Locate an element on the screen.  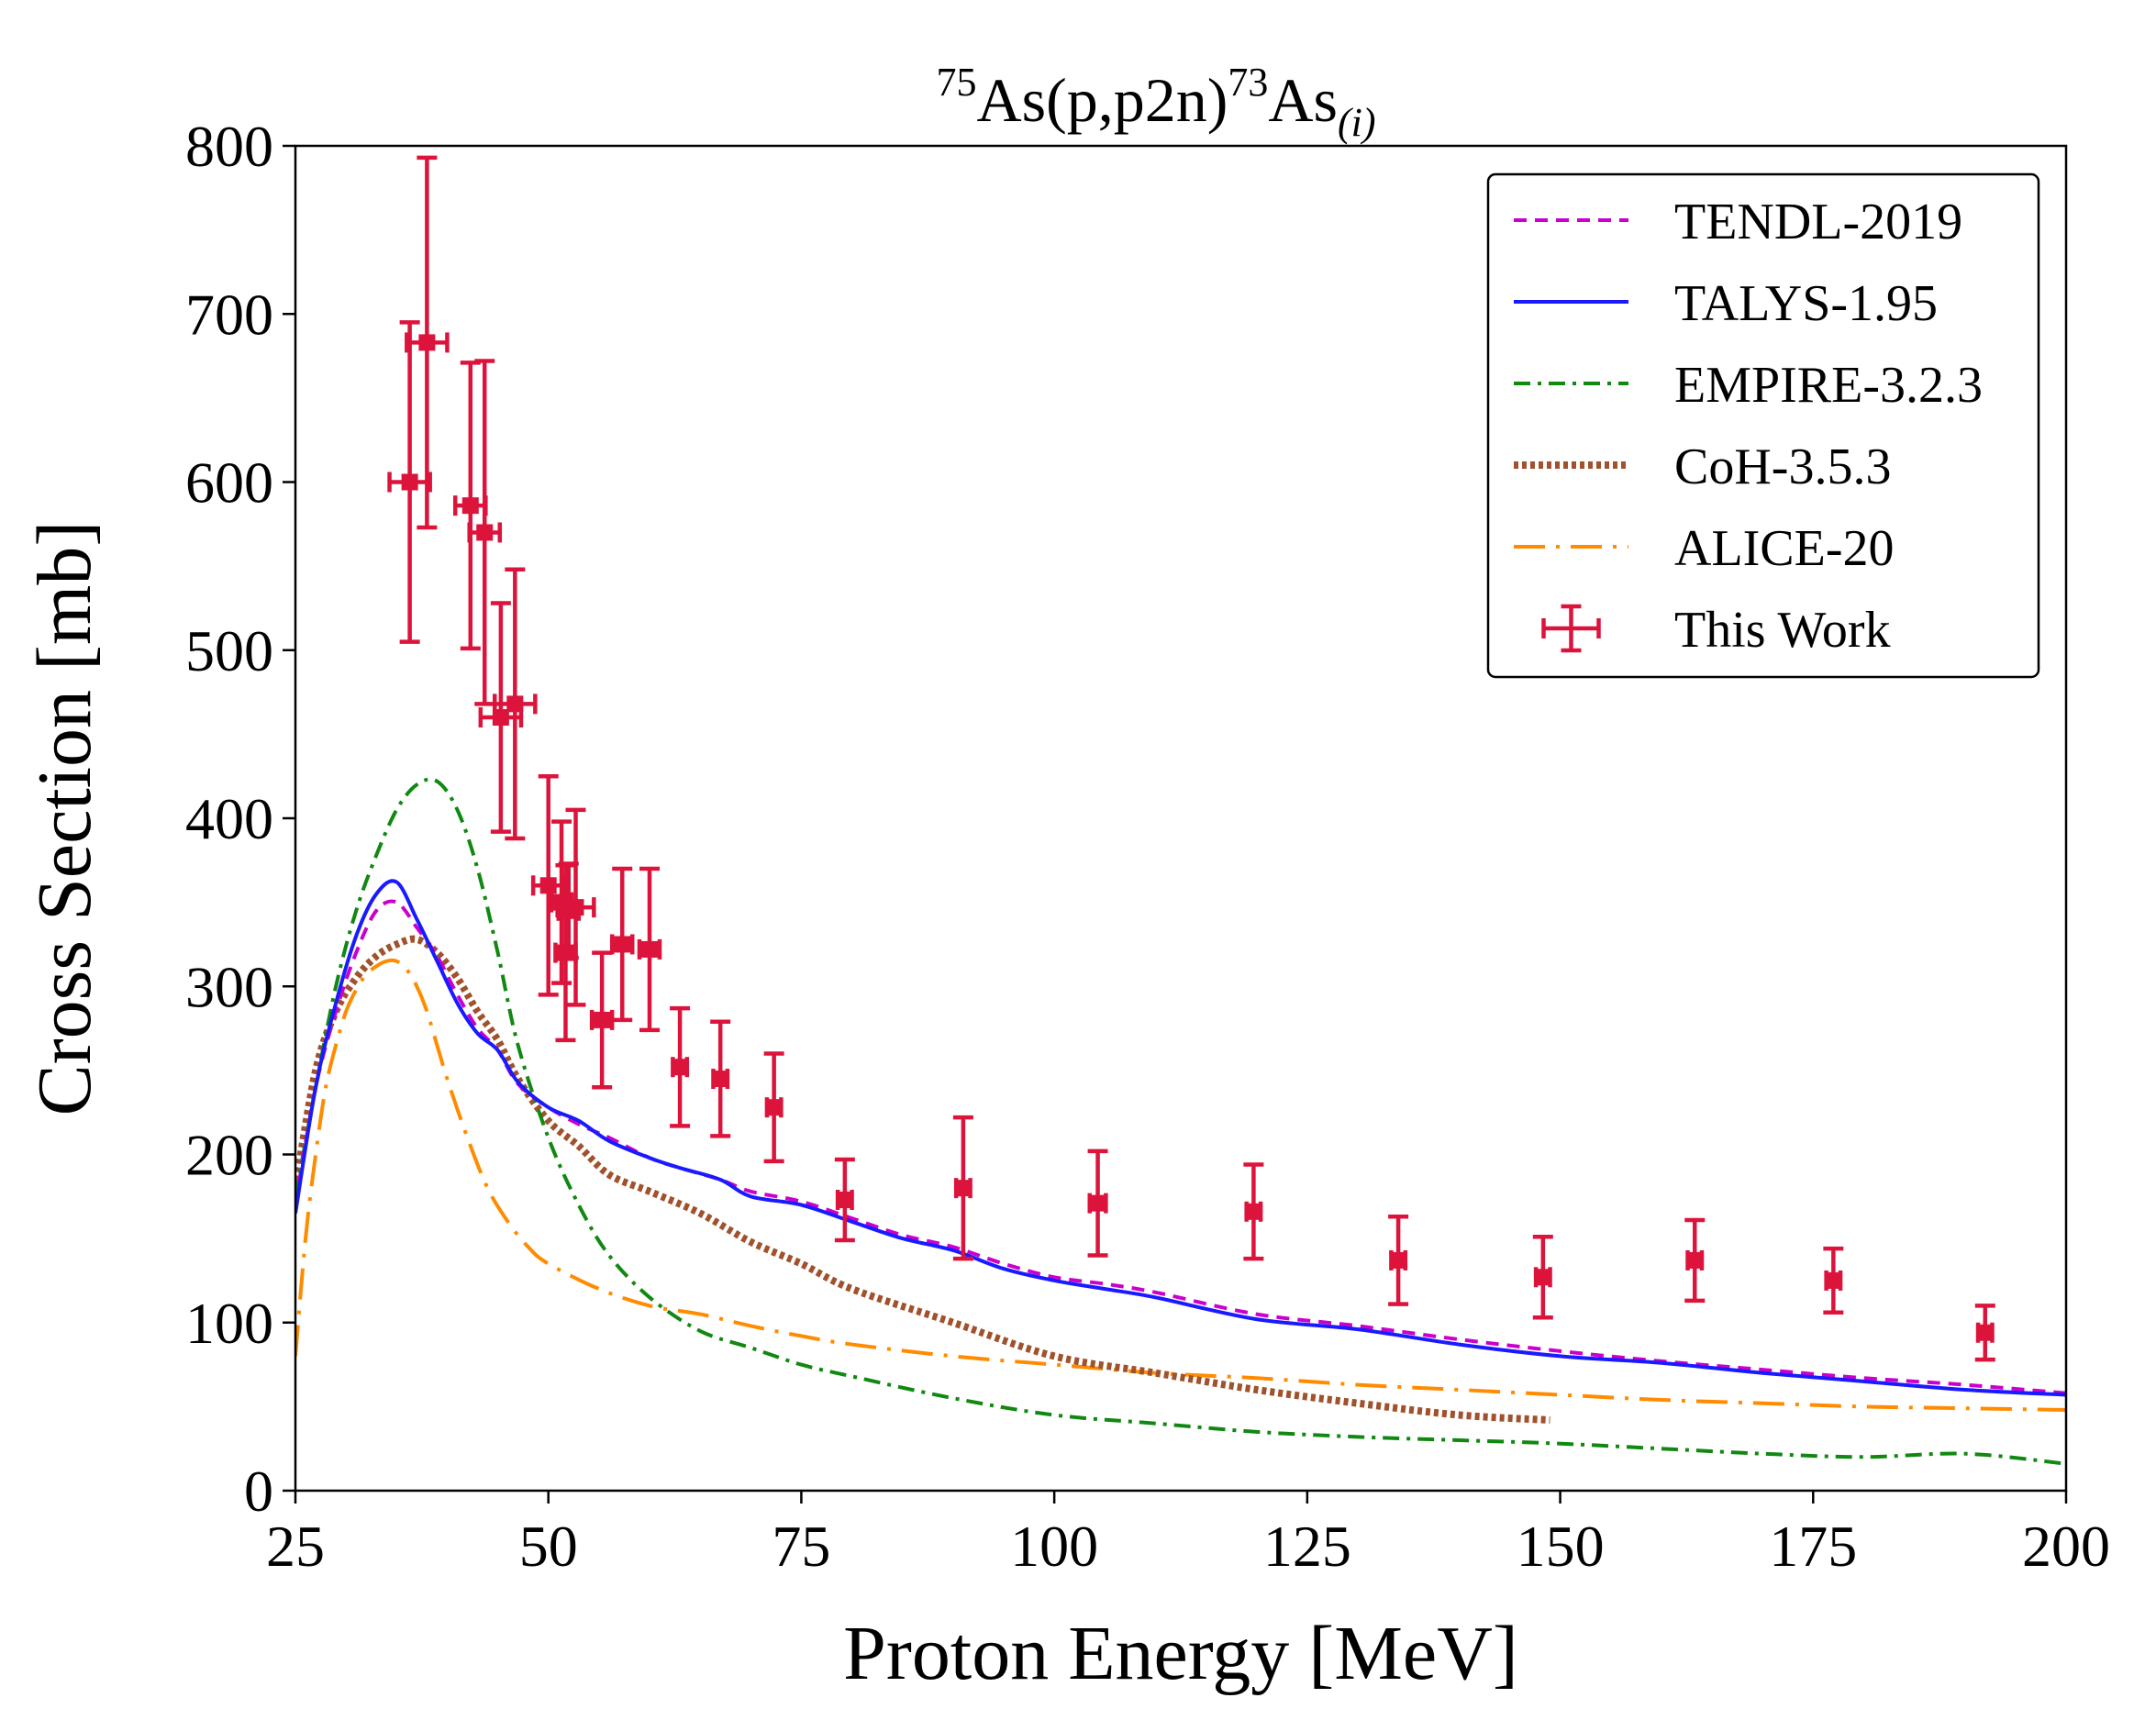
legend-label: This Work is located at coordinates (1782, 630).